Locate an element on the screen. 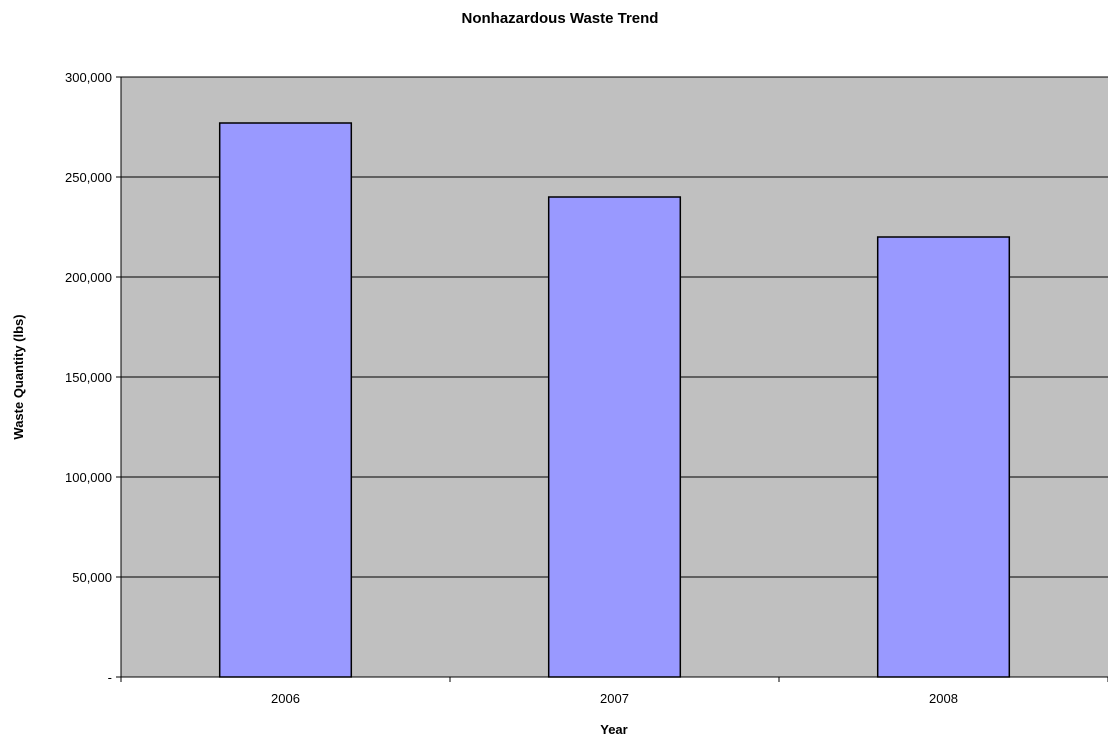 The width and height of the screenshot is (1108, 746). bar-2008 is located at coordinates (943, 457).